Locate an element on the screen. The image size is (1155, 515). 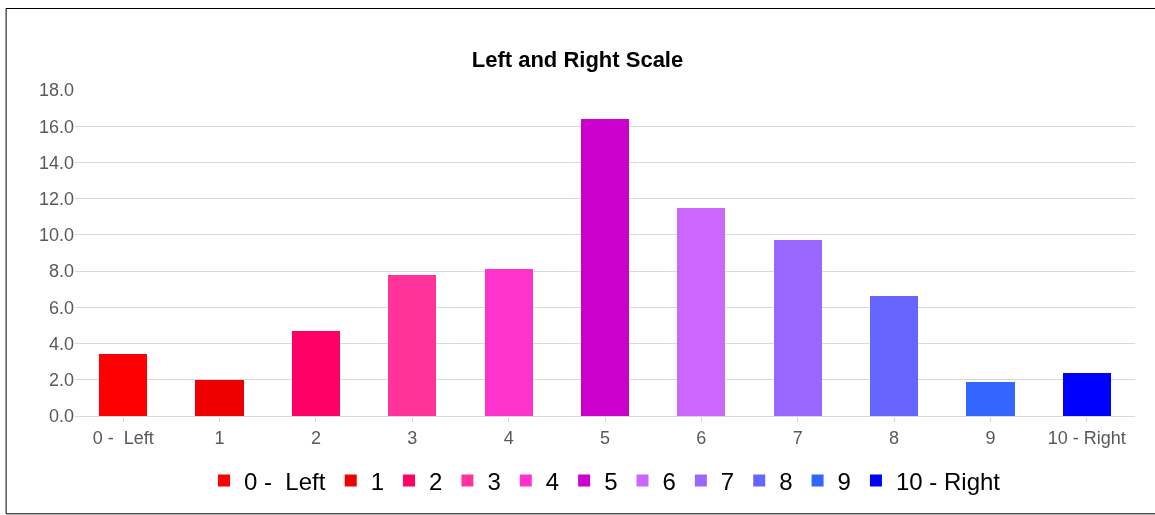
legend-label: 6 is located at coordinates (669, 481).